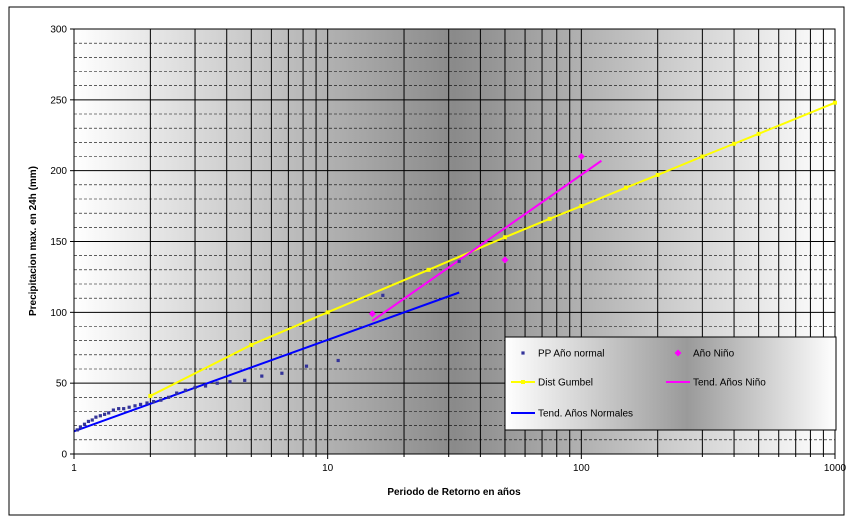  What do you see at coordinates (74, 468) in the screenshot?
I see `x-tick-label: 1` at bounding box center [74, 468].